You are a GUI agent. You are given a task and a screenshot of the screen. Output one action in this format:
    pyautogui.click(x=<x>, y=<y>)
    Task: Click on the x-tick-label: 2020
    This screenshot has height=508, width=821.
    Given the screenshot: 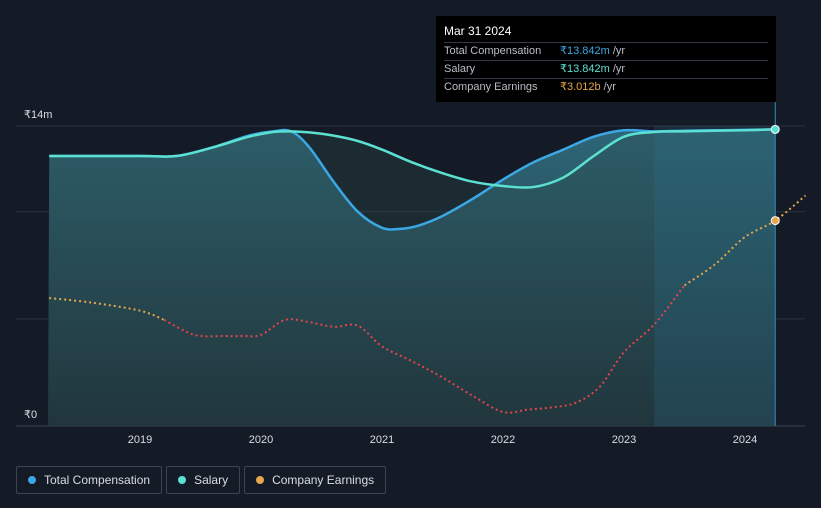 What is the action you would take?
    pyautogui.click(x=261, y=440)
    